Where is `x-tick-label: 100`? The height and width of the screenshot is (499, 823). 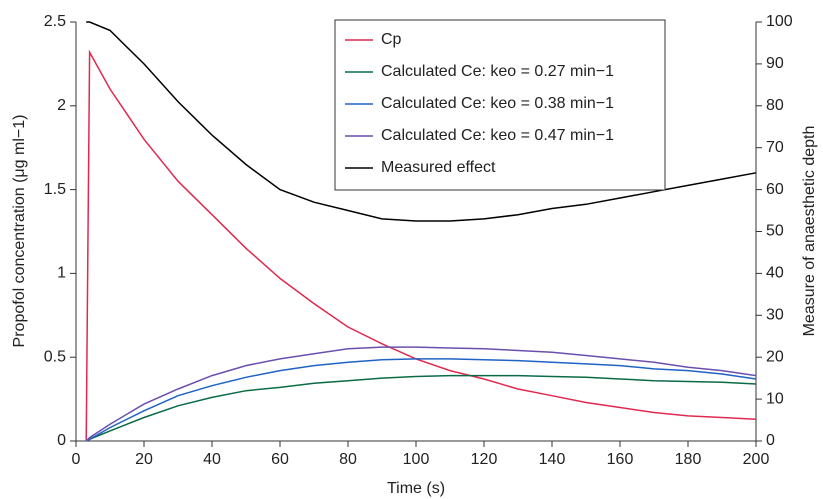
x-tick-label: 100 is located at coordinates (416, 459).